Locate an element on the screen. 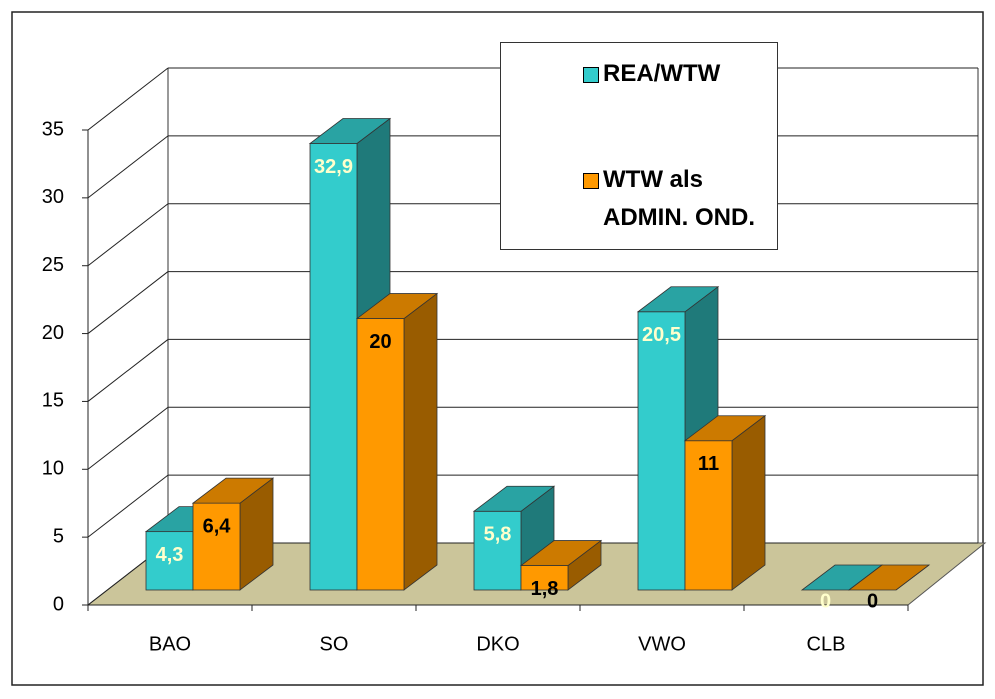 This screenshot has width=995, height=699. data-label: 1,8 is located at coordinates (545, 589).